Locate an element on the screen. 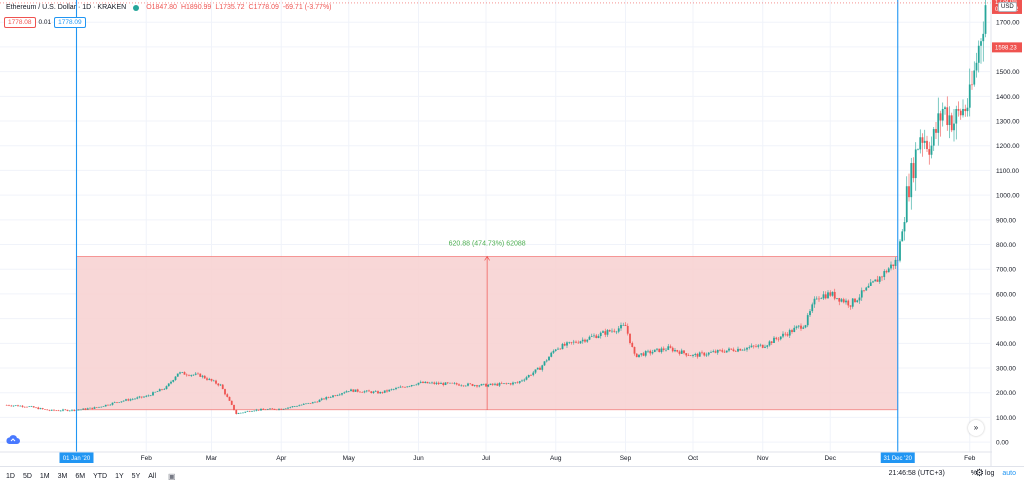  range-1y-button: 1Y is located at coordinates (119, 476).